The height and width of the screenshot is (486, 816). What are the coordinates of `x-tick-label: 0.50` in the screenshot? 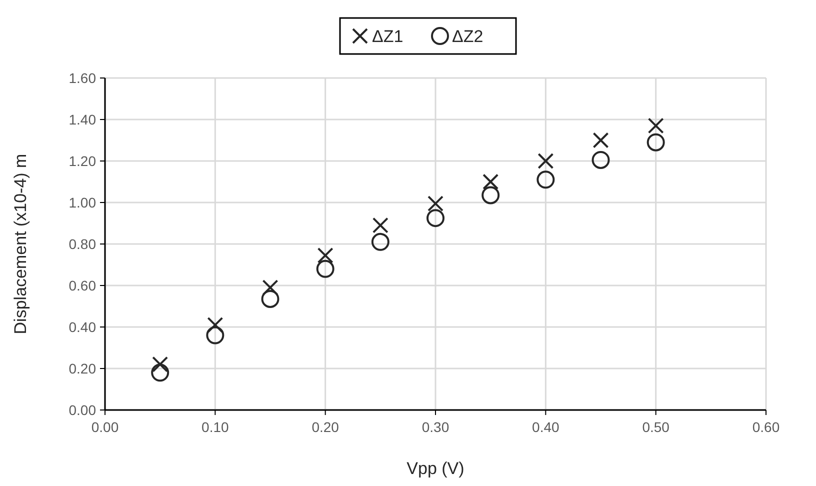 It's located at (656, 427).